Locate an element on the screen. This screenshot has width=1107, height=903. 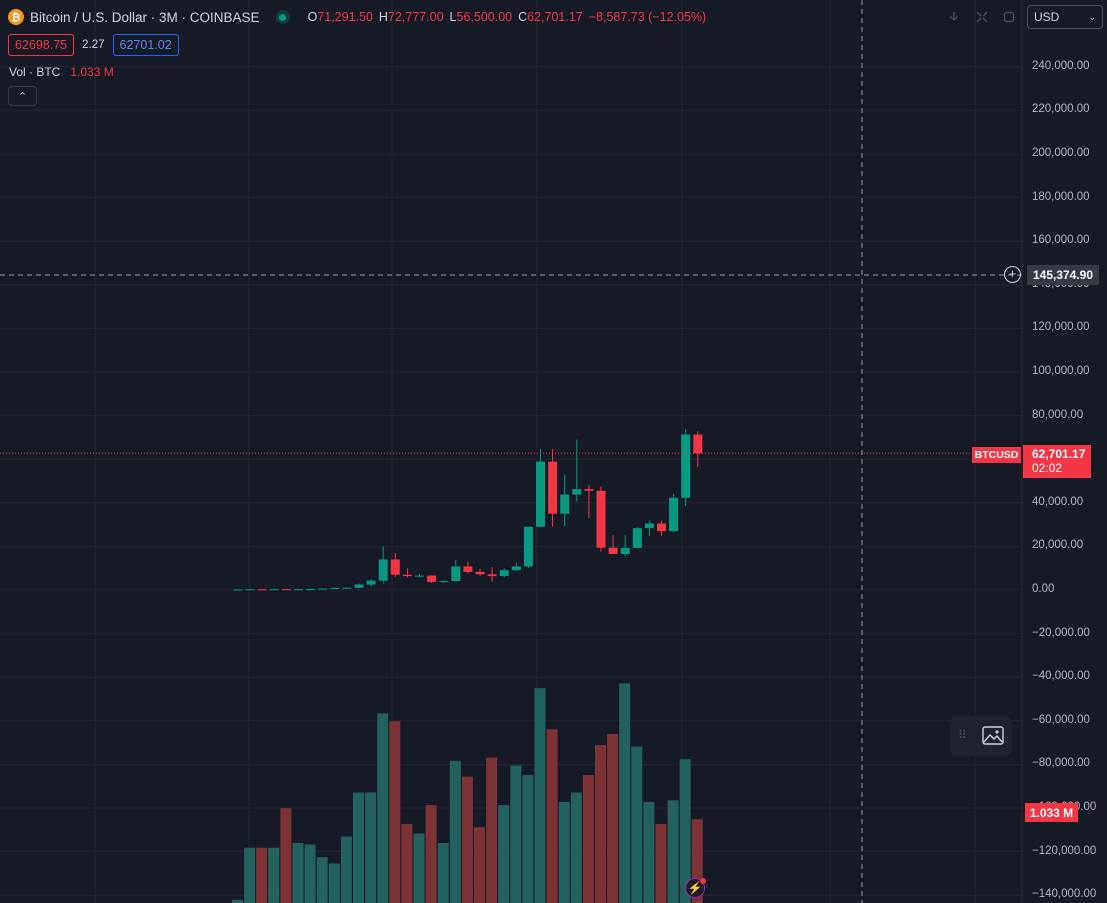
low-key: L is located at coordinates (453, 17).